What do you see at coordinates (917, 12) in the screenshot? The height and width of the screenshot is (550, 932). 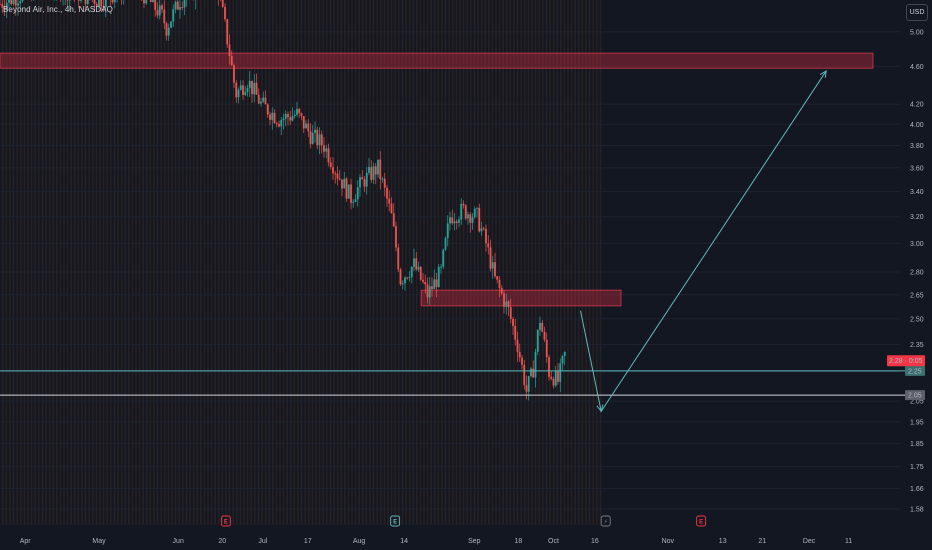 I see `currency-button: USD` at bounding box center [917, 12].